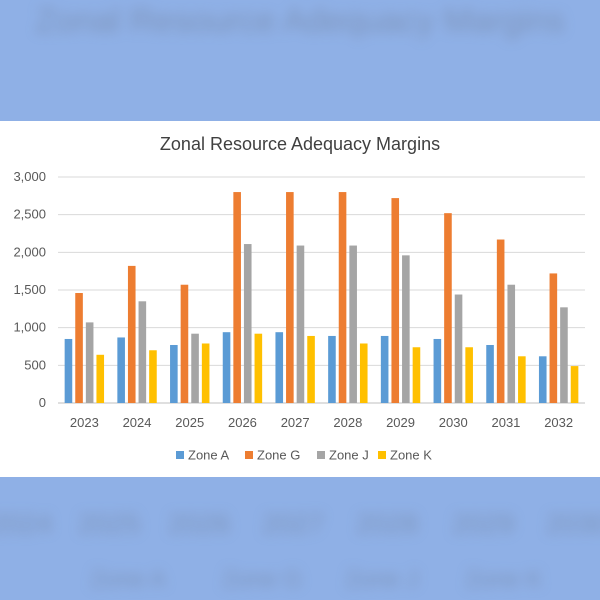 The width and height of the screenshot is (600, 600). What do you see at coordinates (558, 422) in the screenshot?
I see `x-tick-label: 2032` at bounding box center [558, 422].